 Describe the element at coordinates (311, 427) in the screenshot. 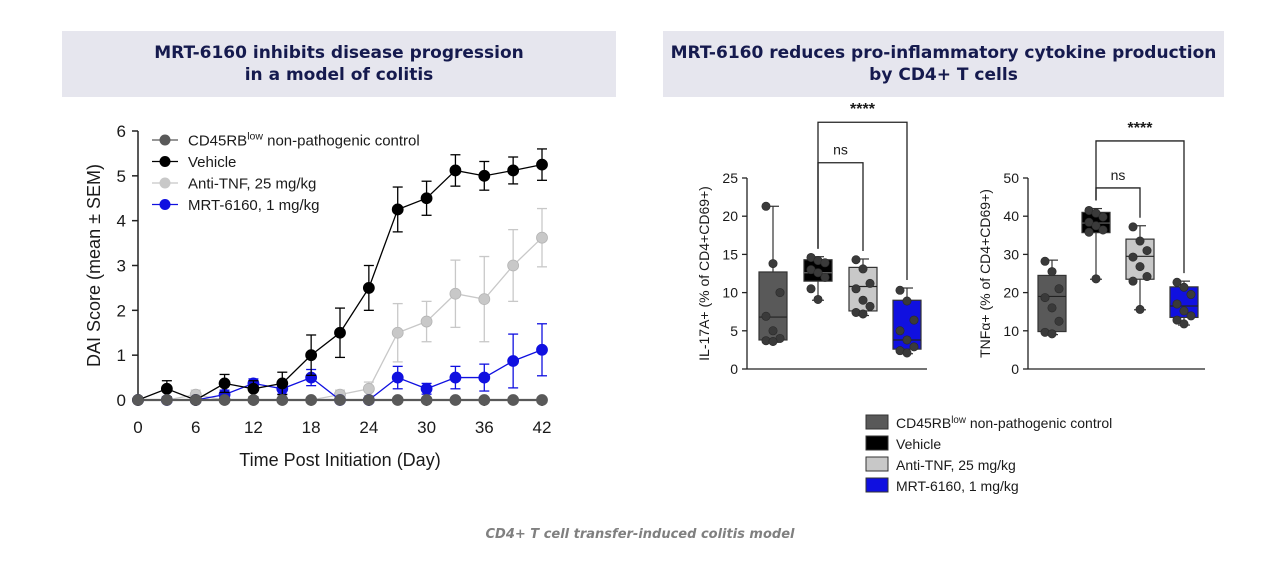

I see `line-chart-x-tick-label: 18` at that location.